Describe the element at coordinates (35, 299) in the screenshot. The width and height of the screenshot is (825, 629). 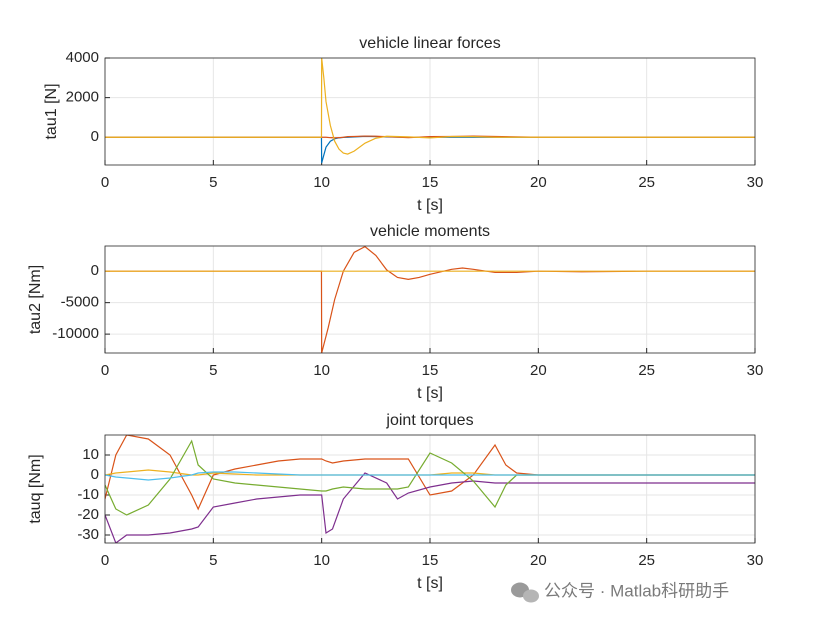
I see `y-axis-label: tau2 [Nm]` at that location.